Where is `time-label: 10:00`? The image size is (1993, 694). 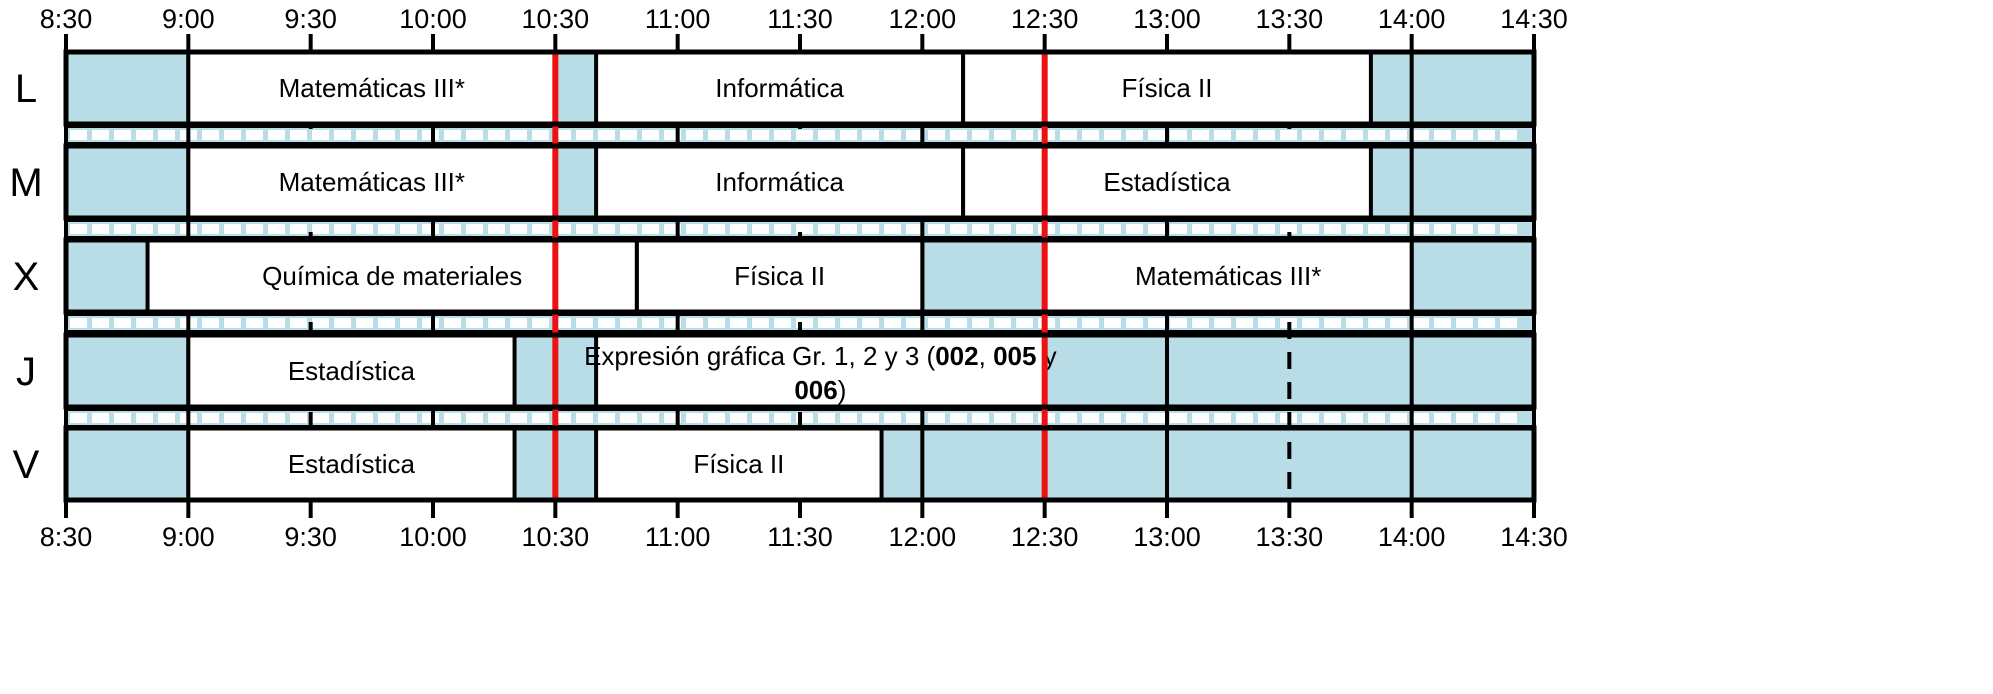
time-label: 10:00 is located at coordinates (433, 537).